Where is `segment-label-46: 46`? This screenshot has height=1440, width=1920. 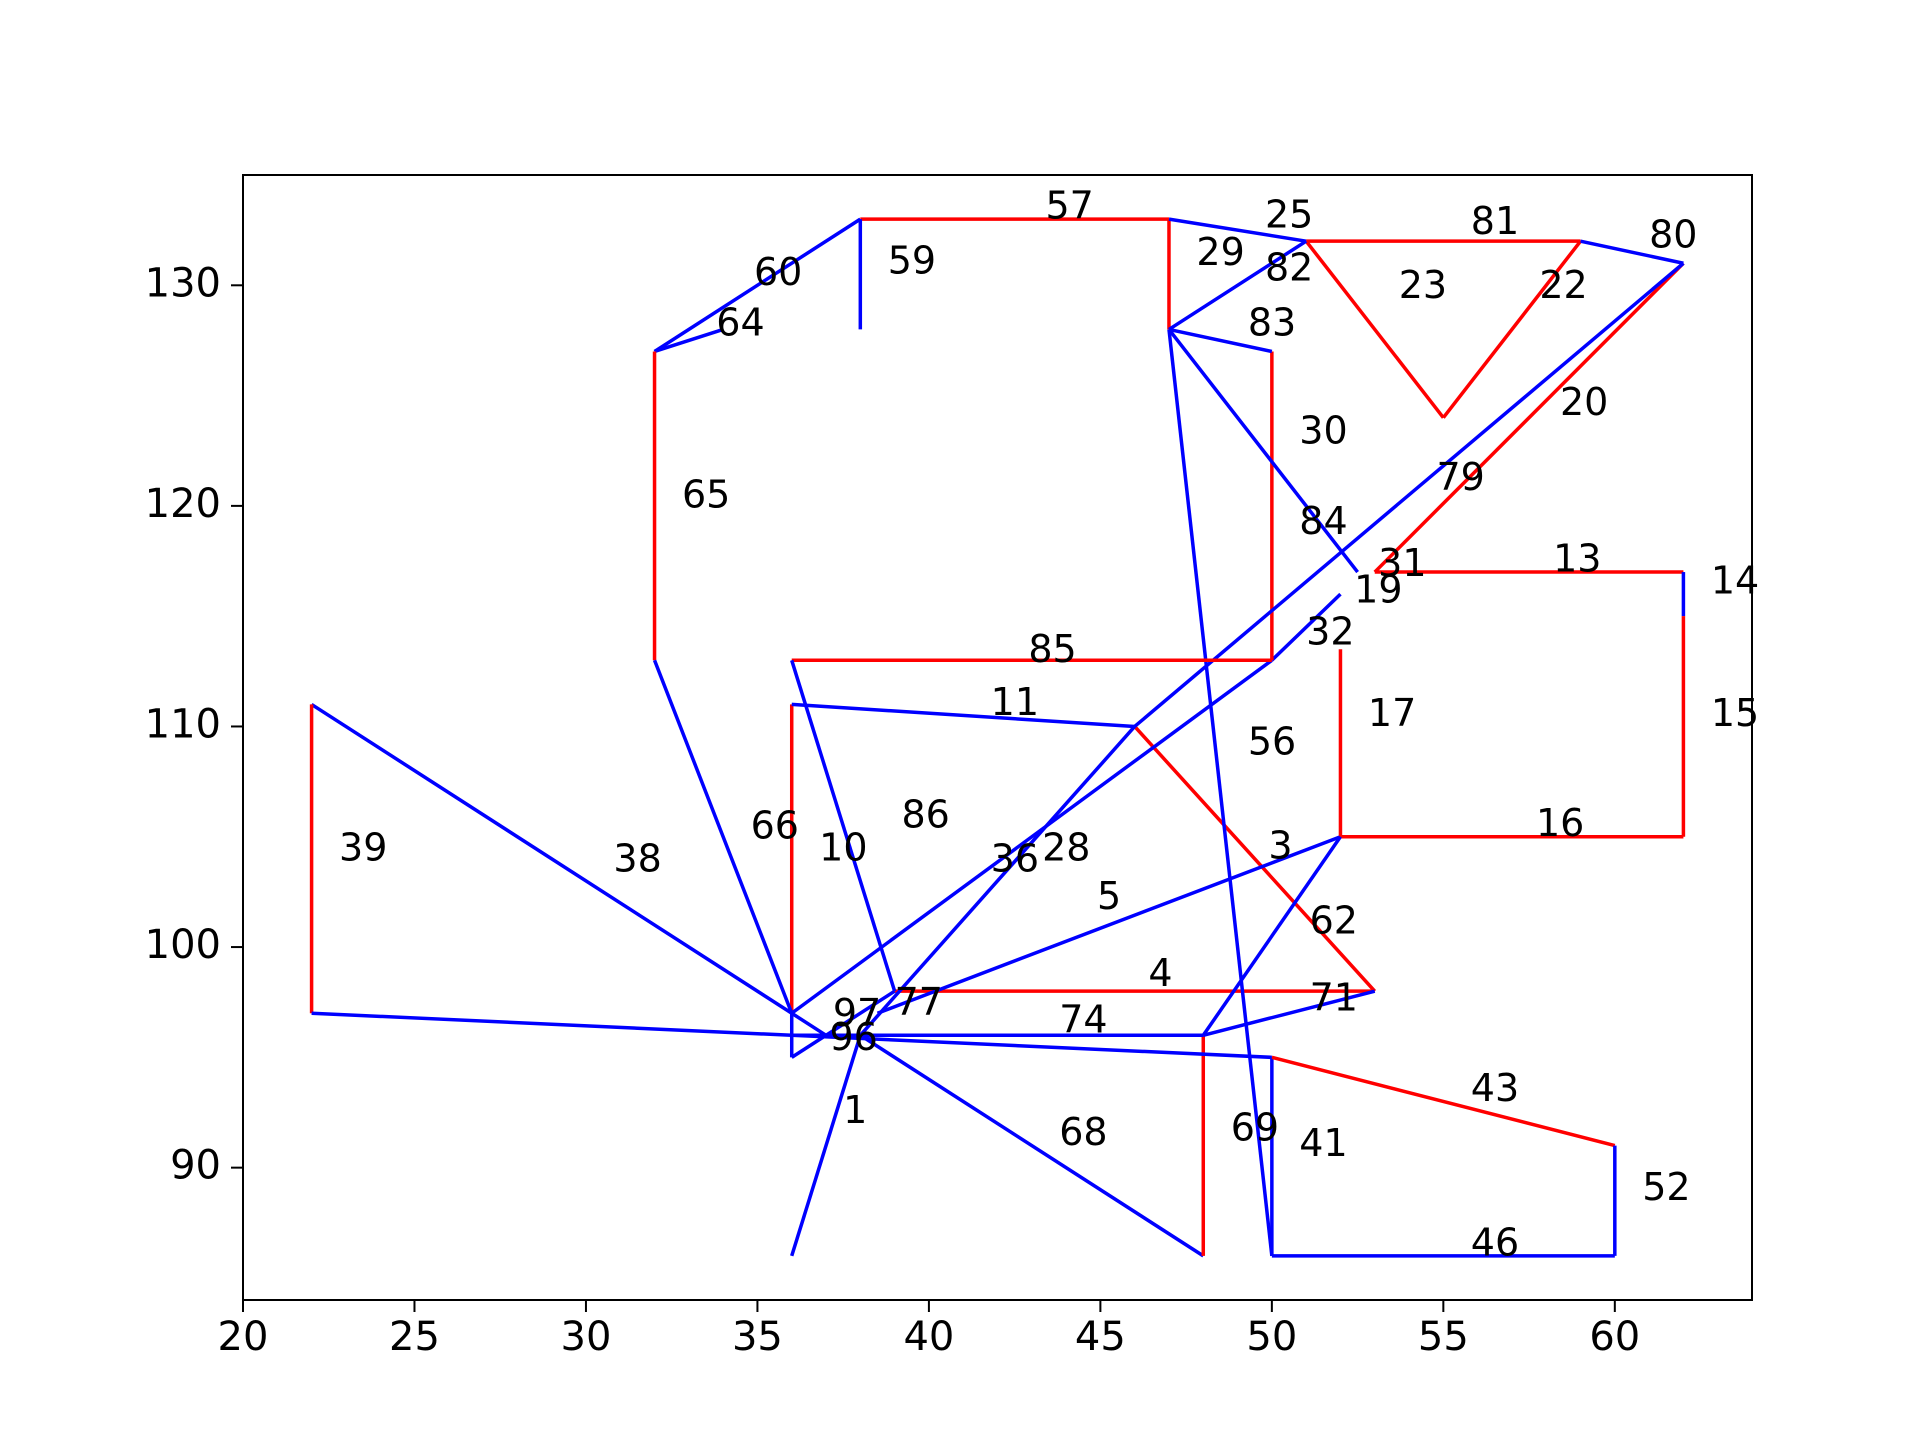 segment-label-46: 46 is located at coordinates (1495, 1242).